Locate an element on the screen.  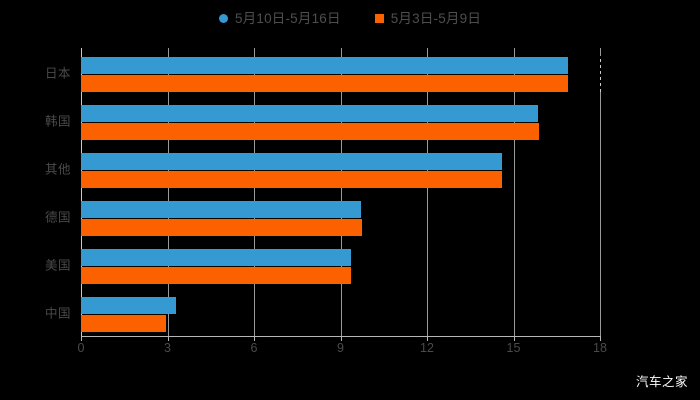
legend-label-series-2: 5月3日-5月9日 is located at coordinates (436, 18).